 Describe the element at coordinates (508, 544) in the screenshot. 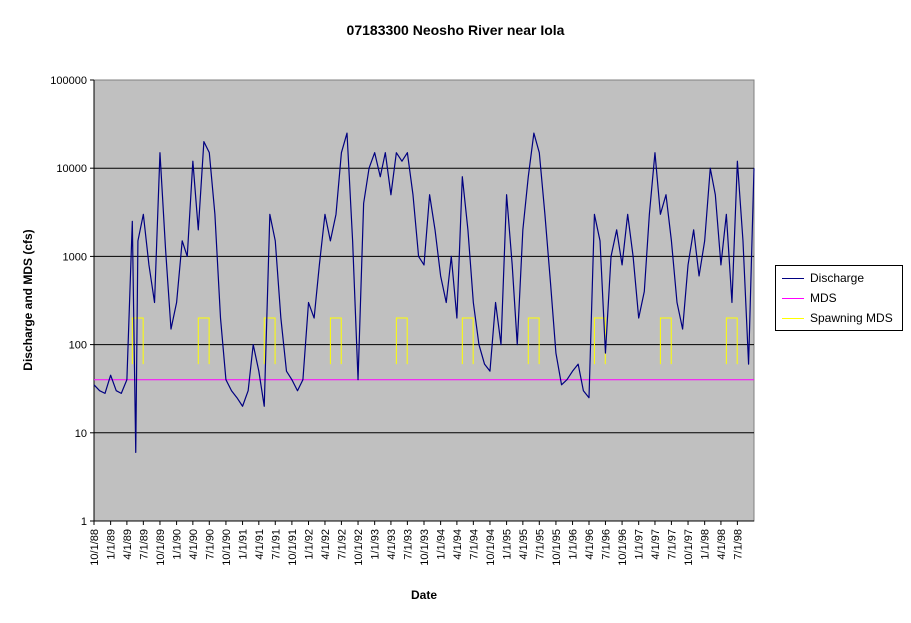

I see `x-tick-label: 1/1/95` at that location.